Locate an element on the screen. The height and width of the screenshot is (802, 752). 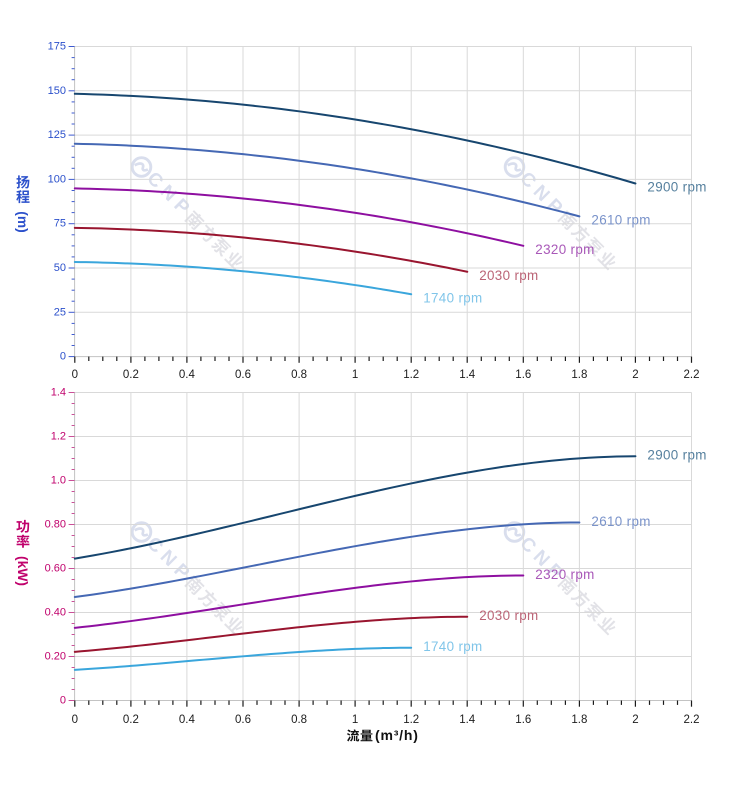
svg-text: (m³/h) is located at coordinates (397, 735).